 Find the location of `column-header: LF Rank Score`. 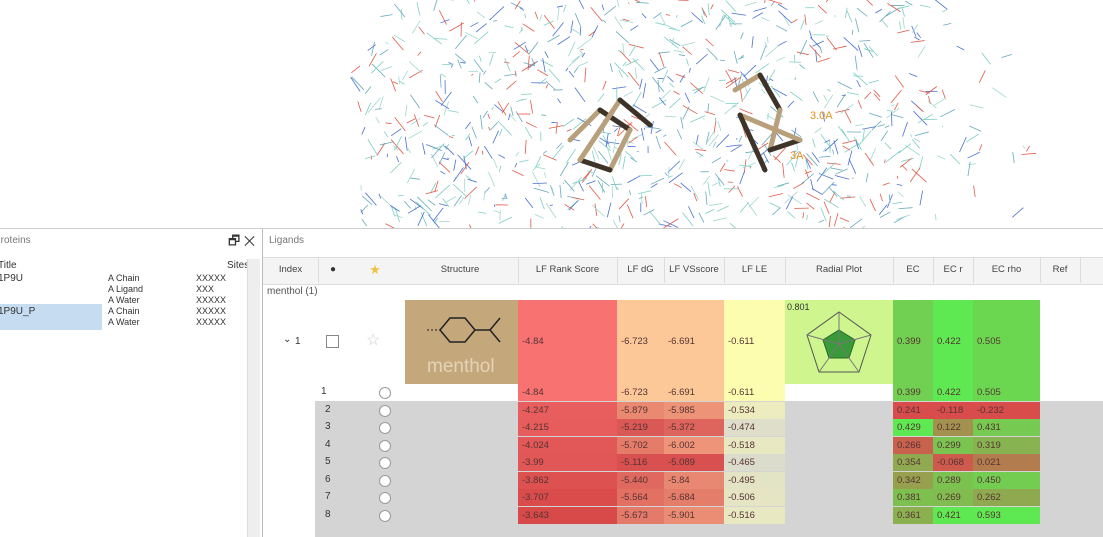

column-header: LF Rank Score is located at coordinates (568, 270).